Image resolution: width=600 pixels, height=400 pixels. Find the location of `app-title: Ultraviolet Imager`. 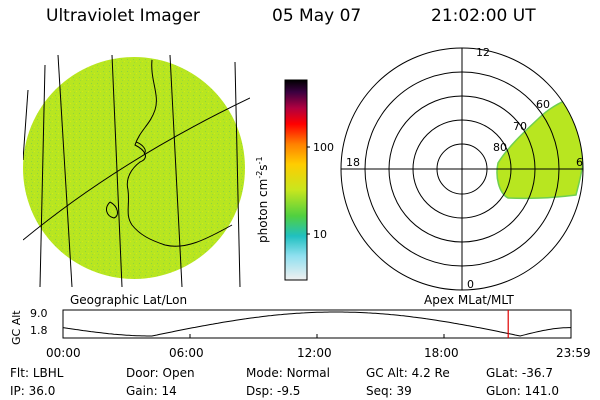

app-title: Ultraviolet Imager is located at coordinates (123, 16).